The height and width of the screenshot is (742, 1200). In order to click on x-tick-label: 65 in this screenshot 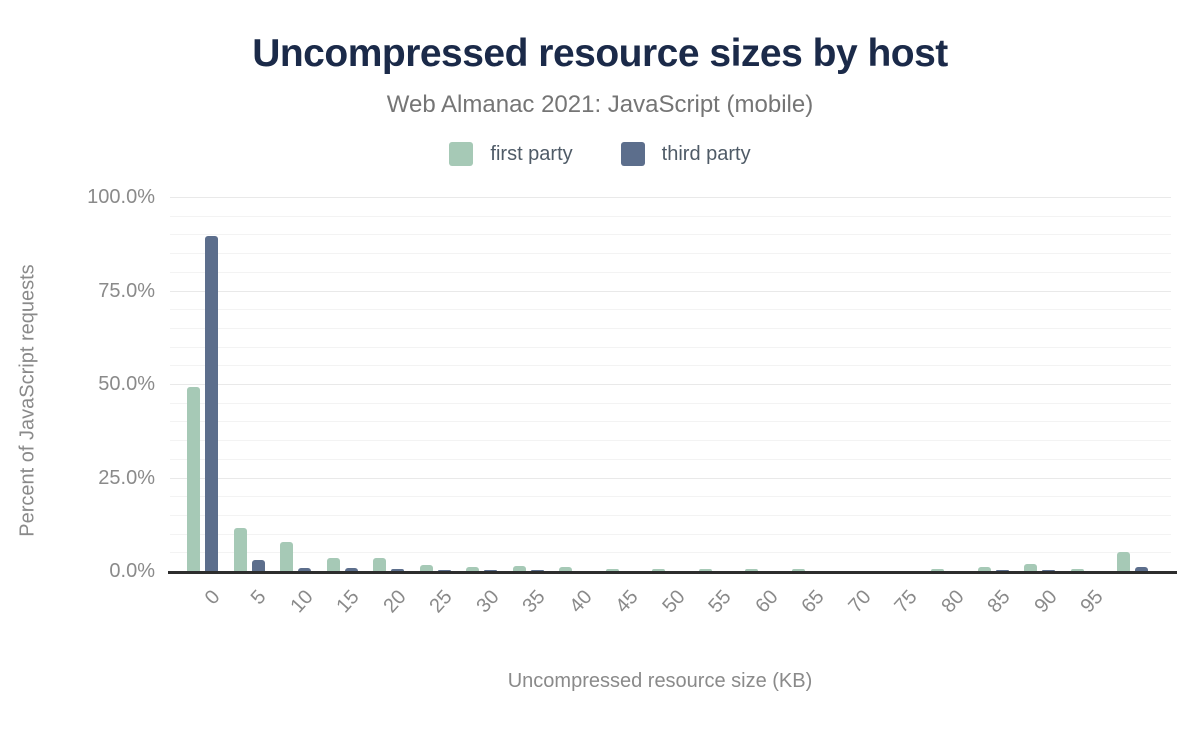, I will do `click(813, 602)`.